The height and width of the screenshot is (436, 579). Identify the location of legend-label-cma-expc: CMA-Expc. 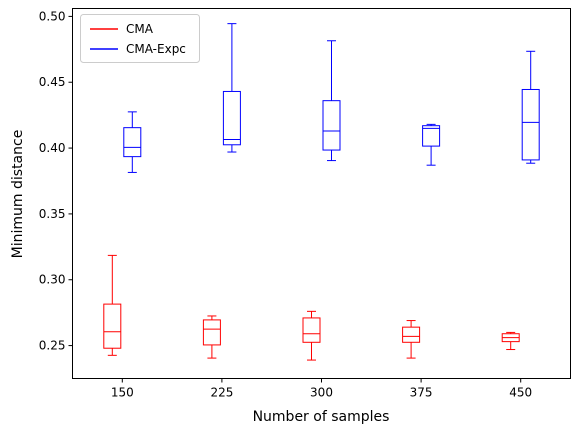
(156, 49).